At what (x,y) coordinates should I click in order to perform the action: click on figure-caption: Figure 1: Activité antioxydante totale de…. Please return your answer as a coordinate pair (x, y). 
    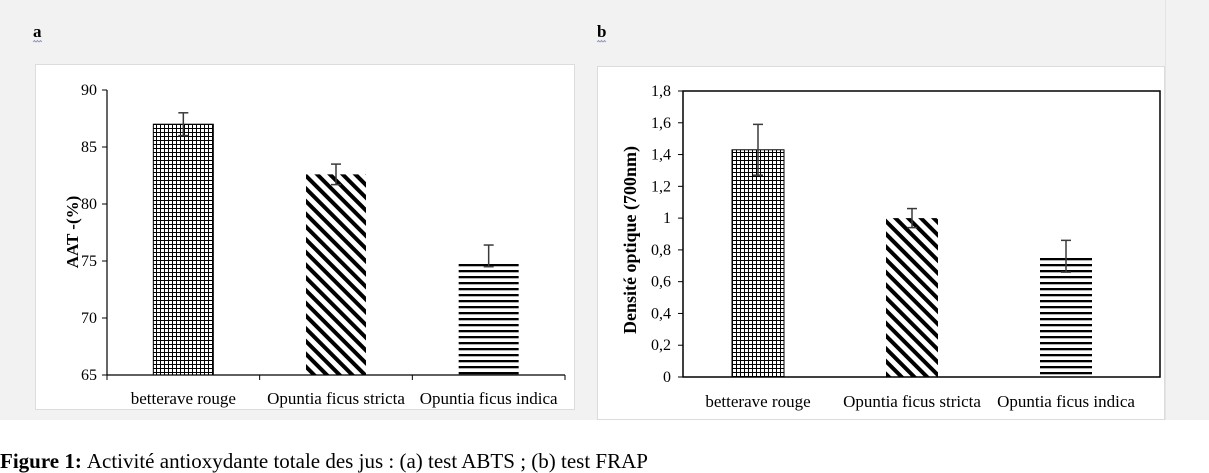
    Looking at the image, I should click on (324, 461).